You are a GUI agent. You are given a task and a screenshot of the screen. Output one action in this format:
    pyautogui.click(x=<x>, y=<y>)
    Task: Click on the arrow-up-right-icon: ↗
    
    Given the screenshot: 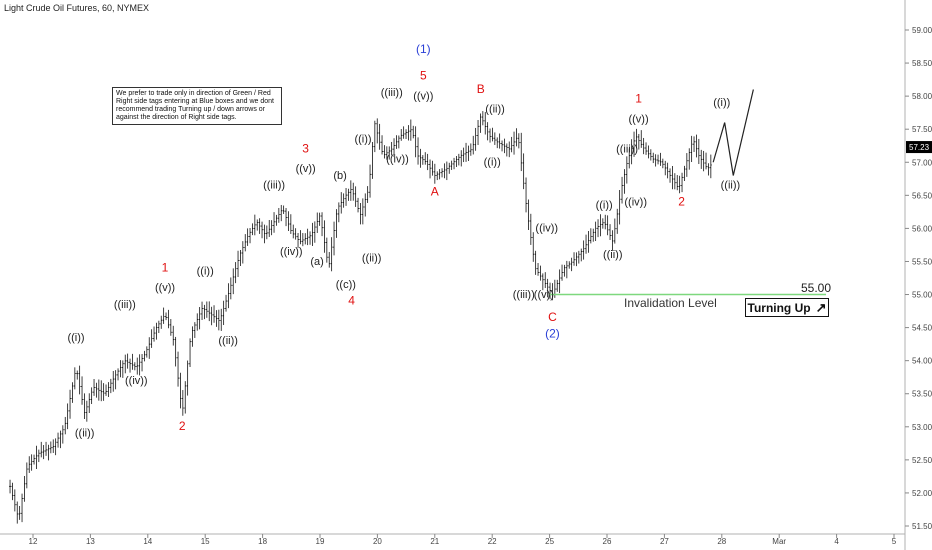 What is the action you would take?
    pyautogui.click(x=821, y=307)
    